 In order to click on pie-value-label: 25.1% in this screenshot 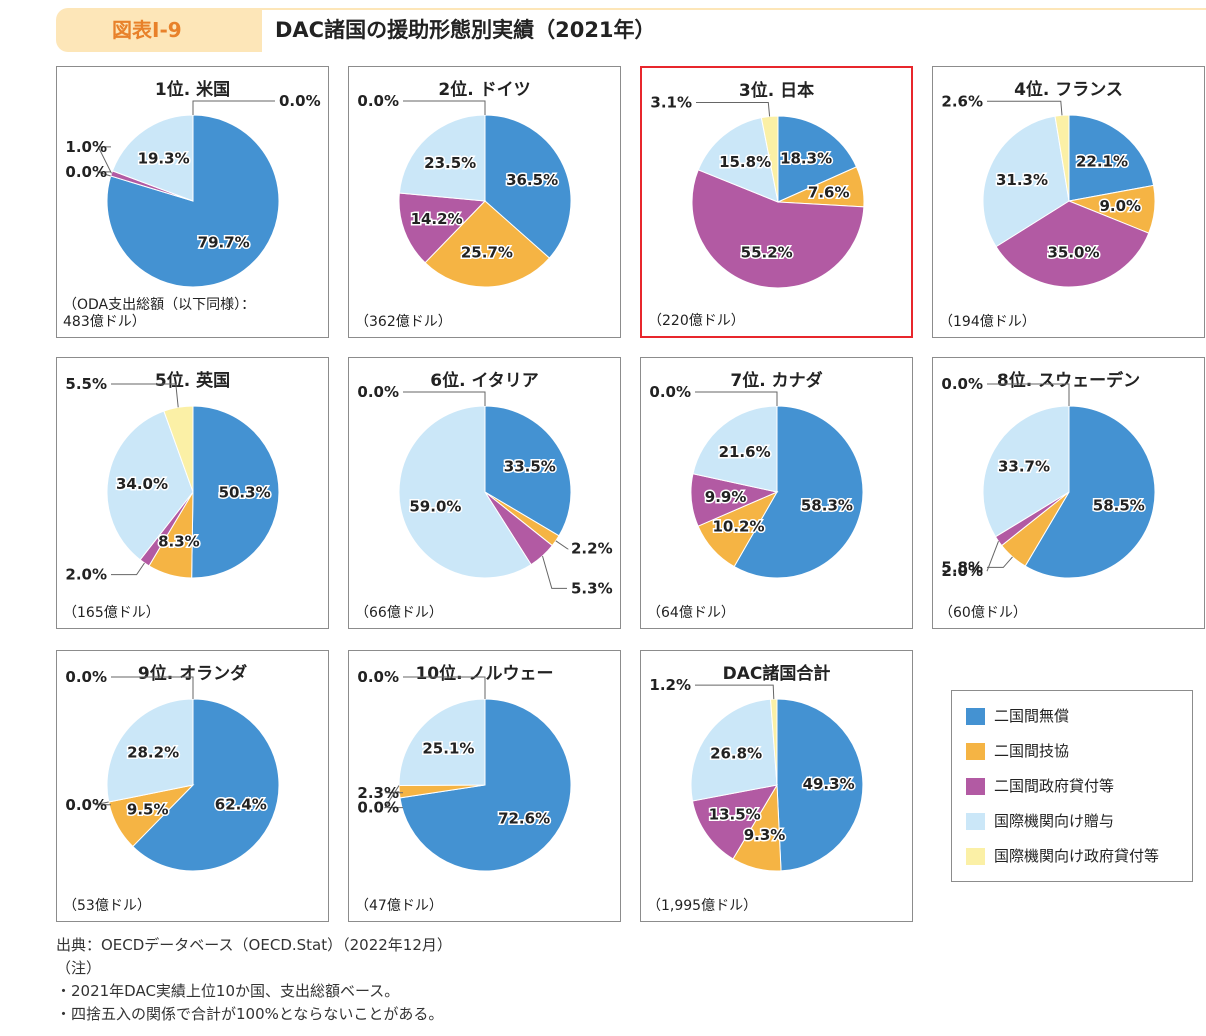, I will do `click(448, 749)`.